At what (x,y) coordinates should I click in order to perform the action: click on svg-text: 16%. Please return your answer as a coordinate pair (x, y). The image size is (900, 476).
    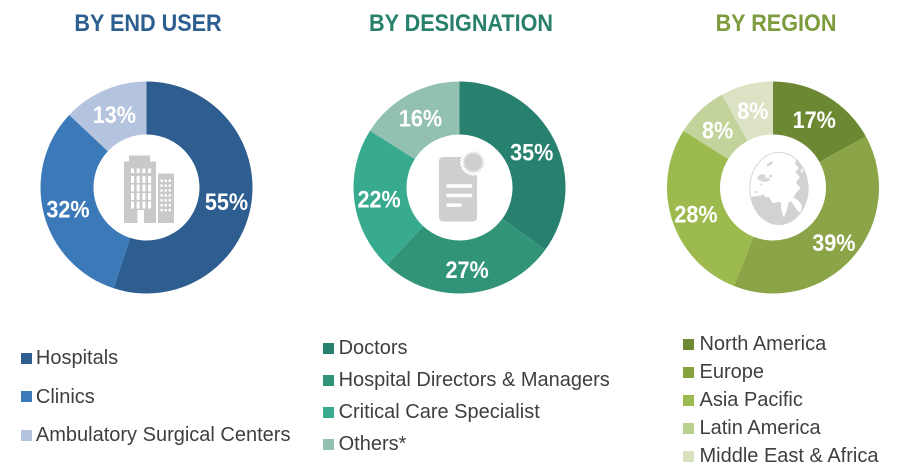
    Looking at the image, I should click on (420, 117).